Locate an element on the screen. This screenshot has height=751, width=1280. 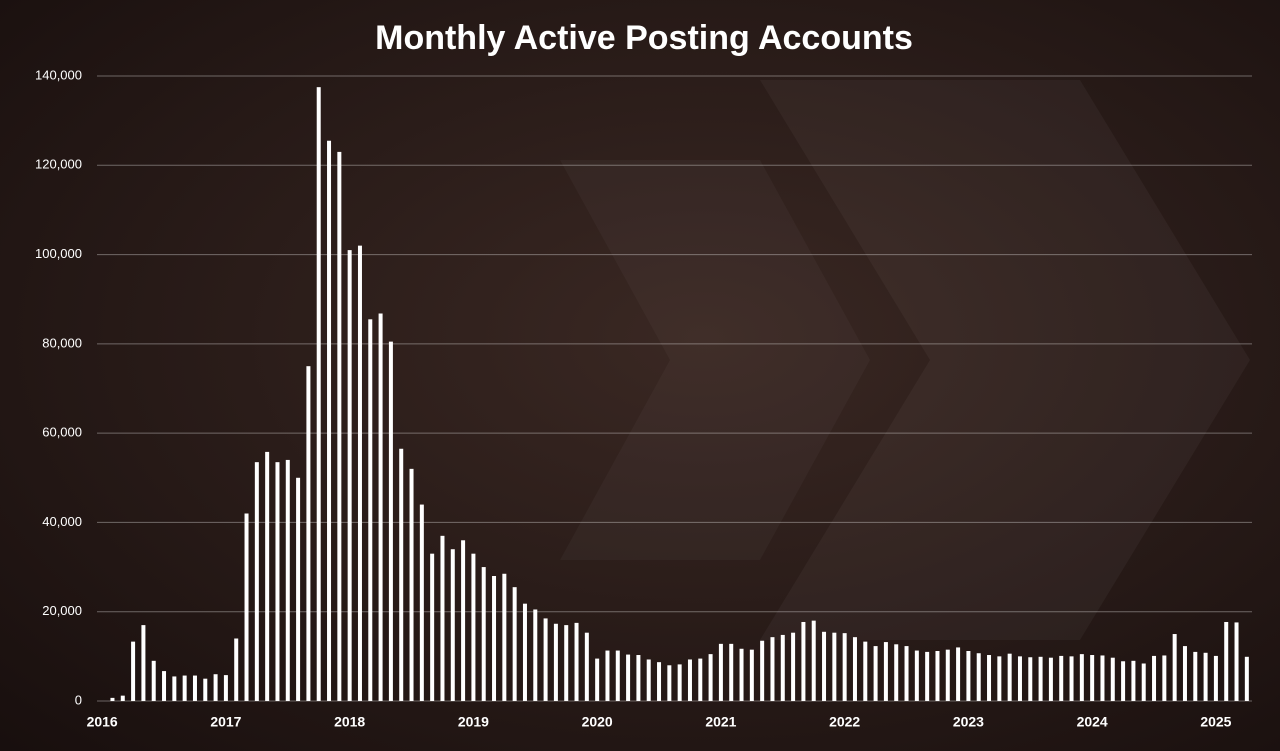
y-tick-label: 60,000 is located at coordinates (62, 432).